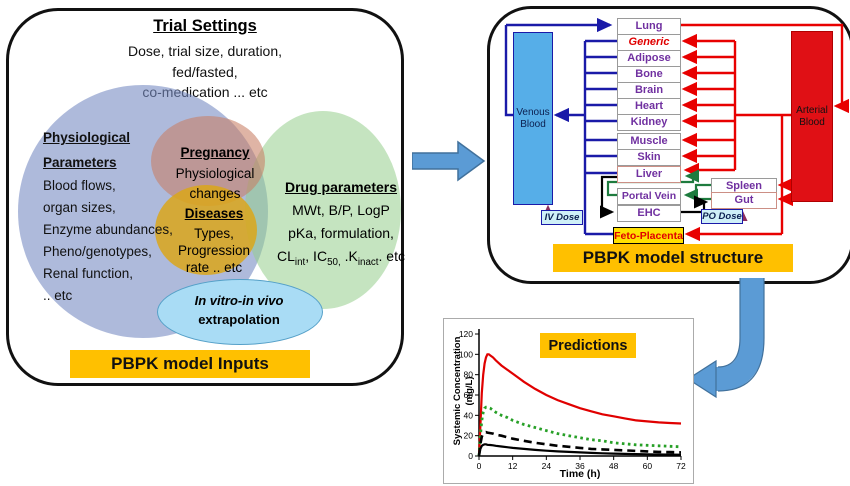 The width and height of the screenshot is (850, 486). Describe the element at coordinates (649, 74) in the screenshot. I see `organ-box-bone: Bone` at that location.